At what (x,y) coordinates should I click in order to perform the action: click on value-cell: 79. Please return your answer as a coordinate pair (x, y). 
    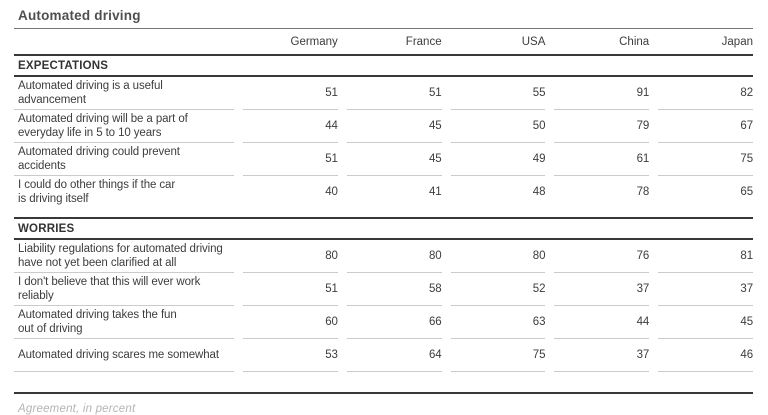
    Looking at the image, I should click on (601, 126).